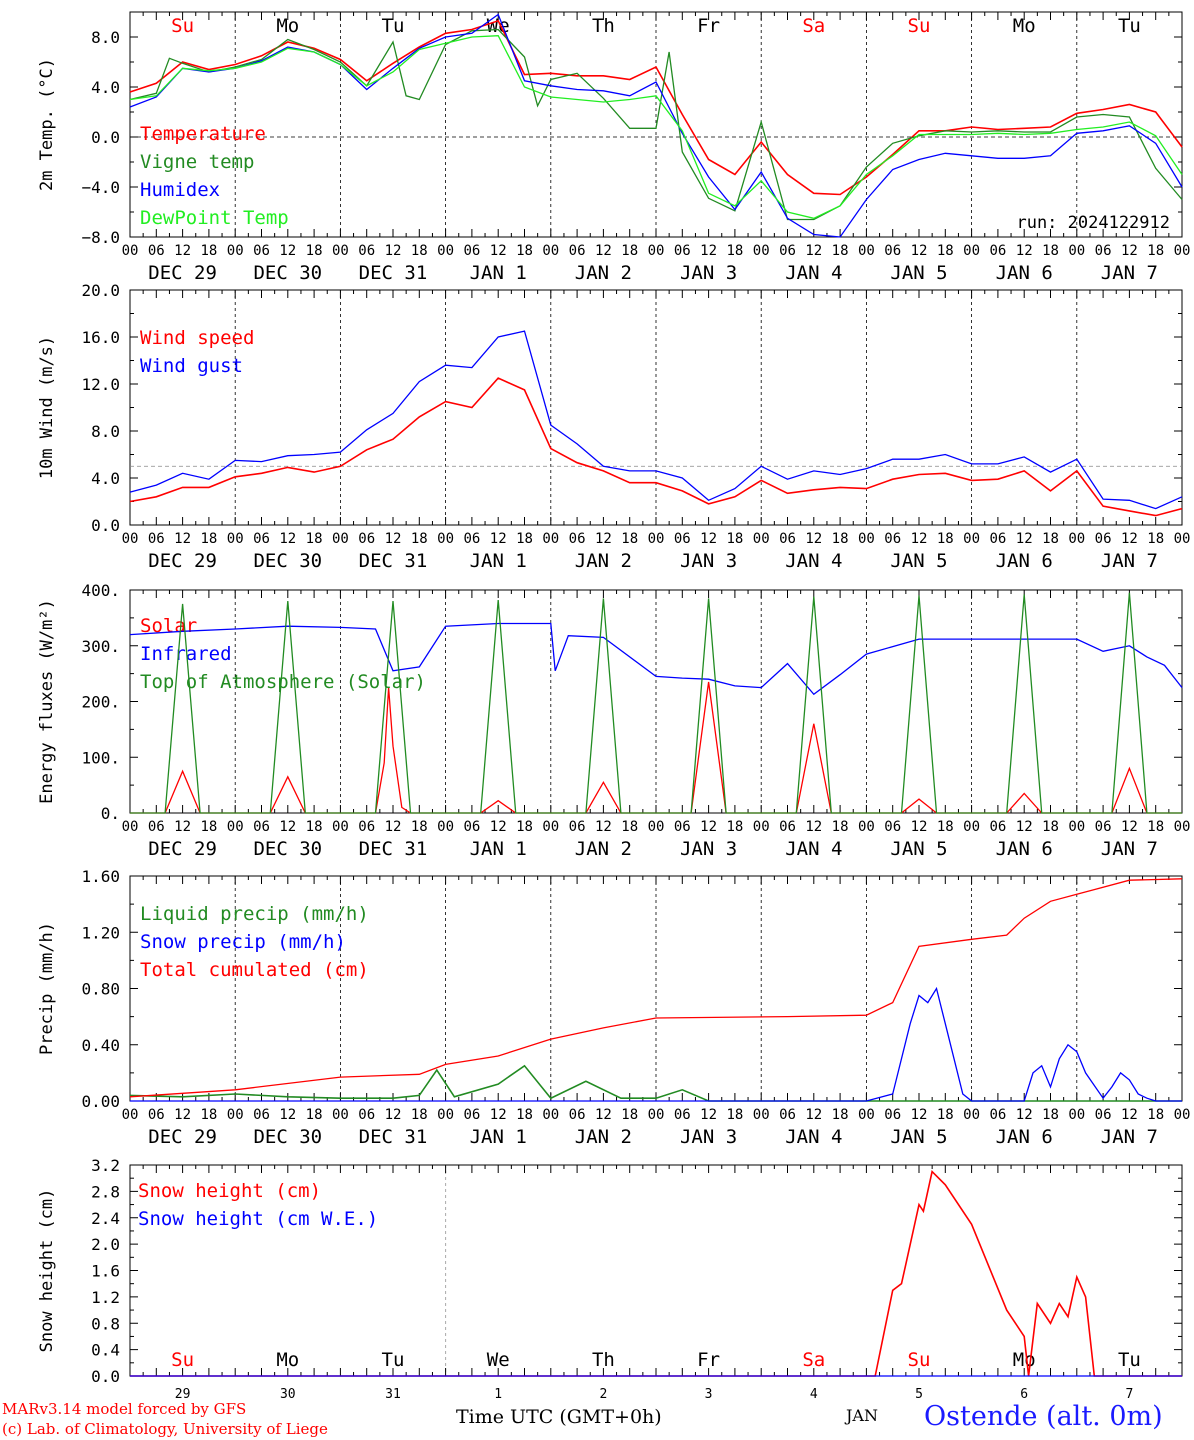 The height and width of the screenshot is (1440, 1194). Describe the element at coordinates (813, 1360) in the screenshot. I see `day-name-label: Sa` at that location.